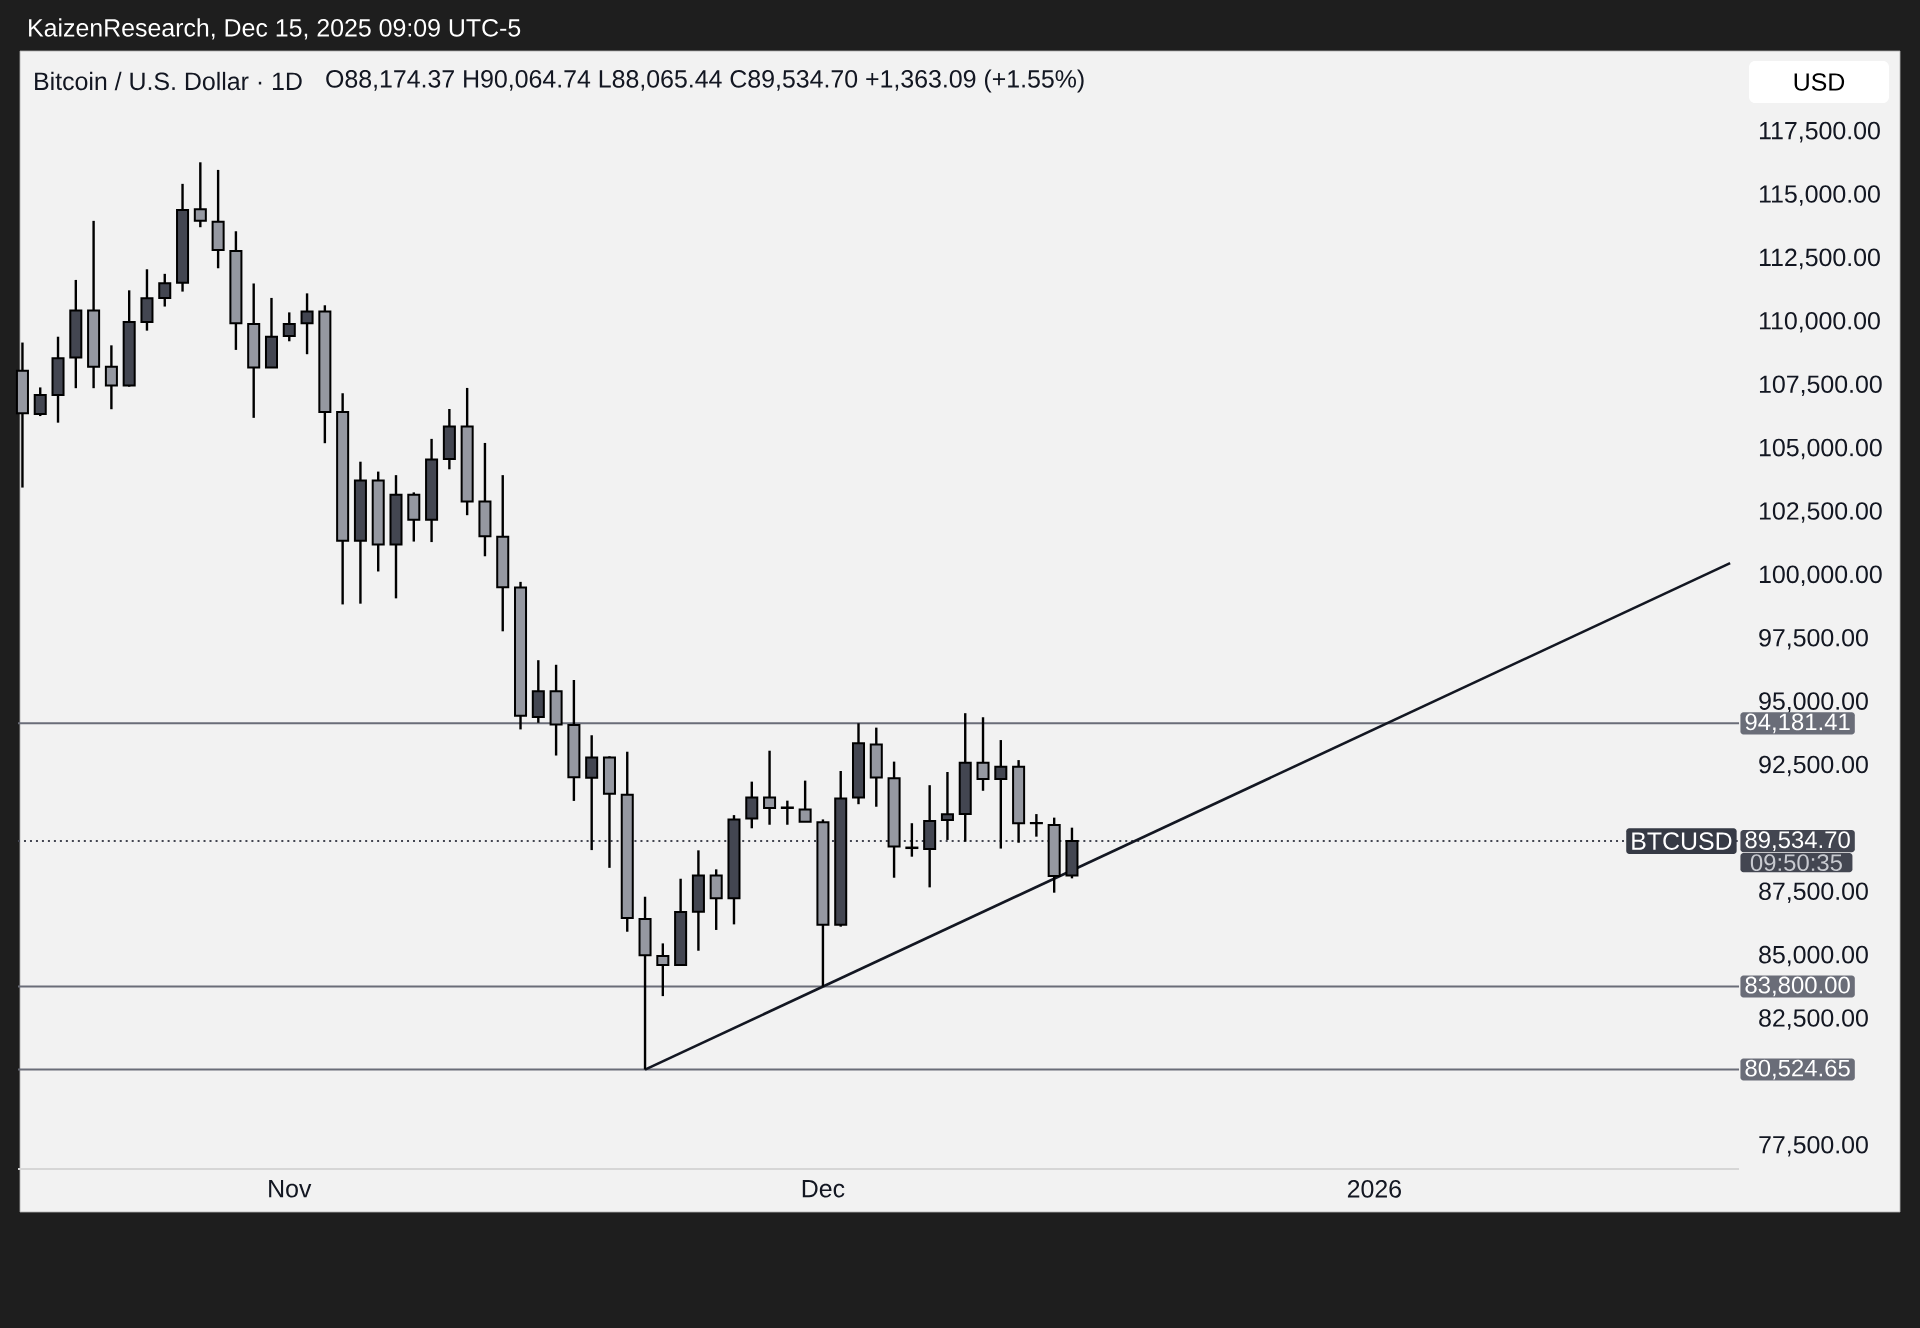 The image size is (1920, 1328). I want to click on ref-line-label: 83,800.00, so click(1797, 986).